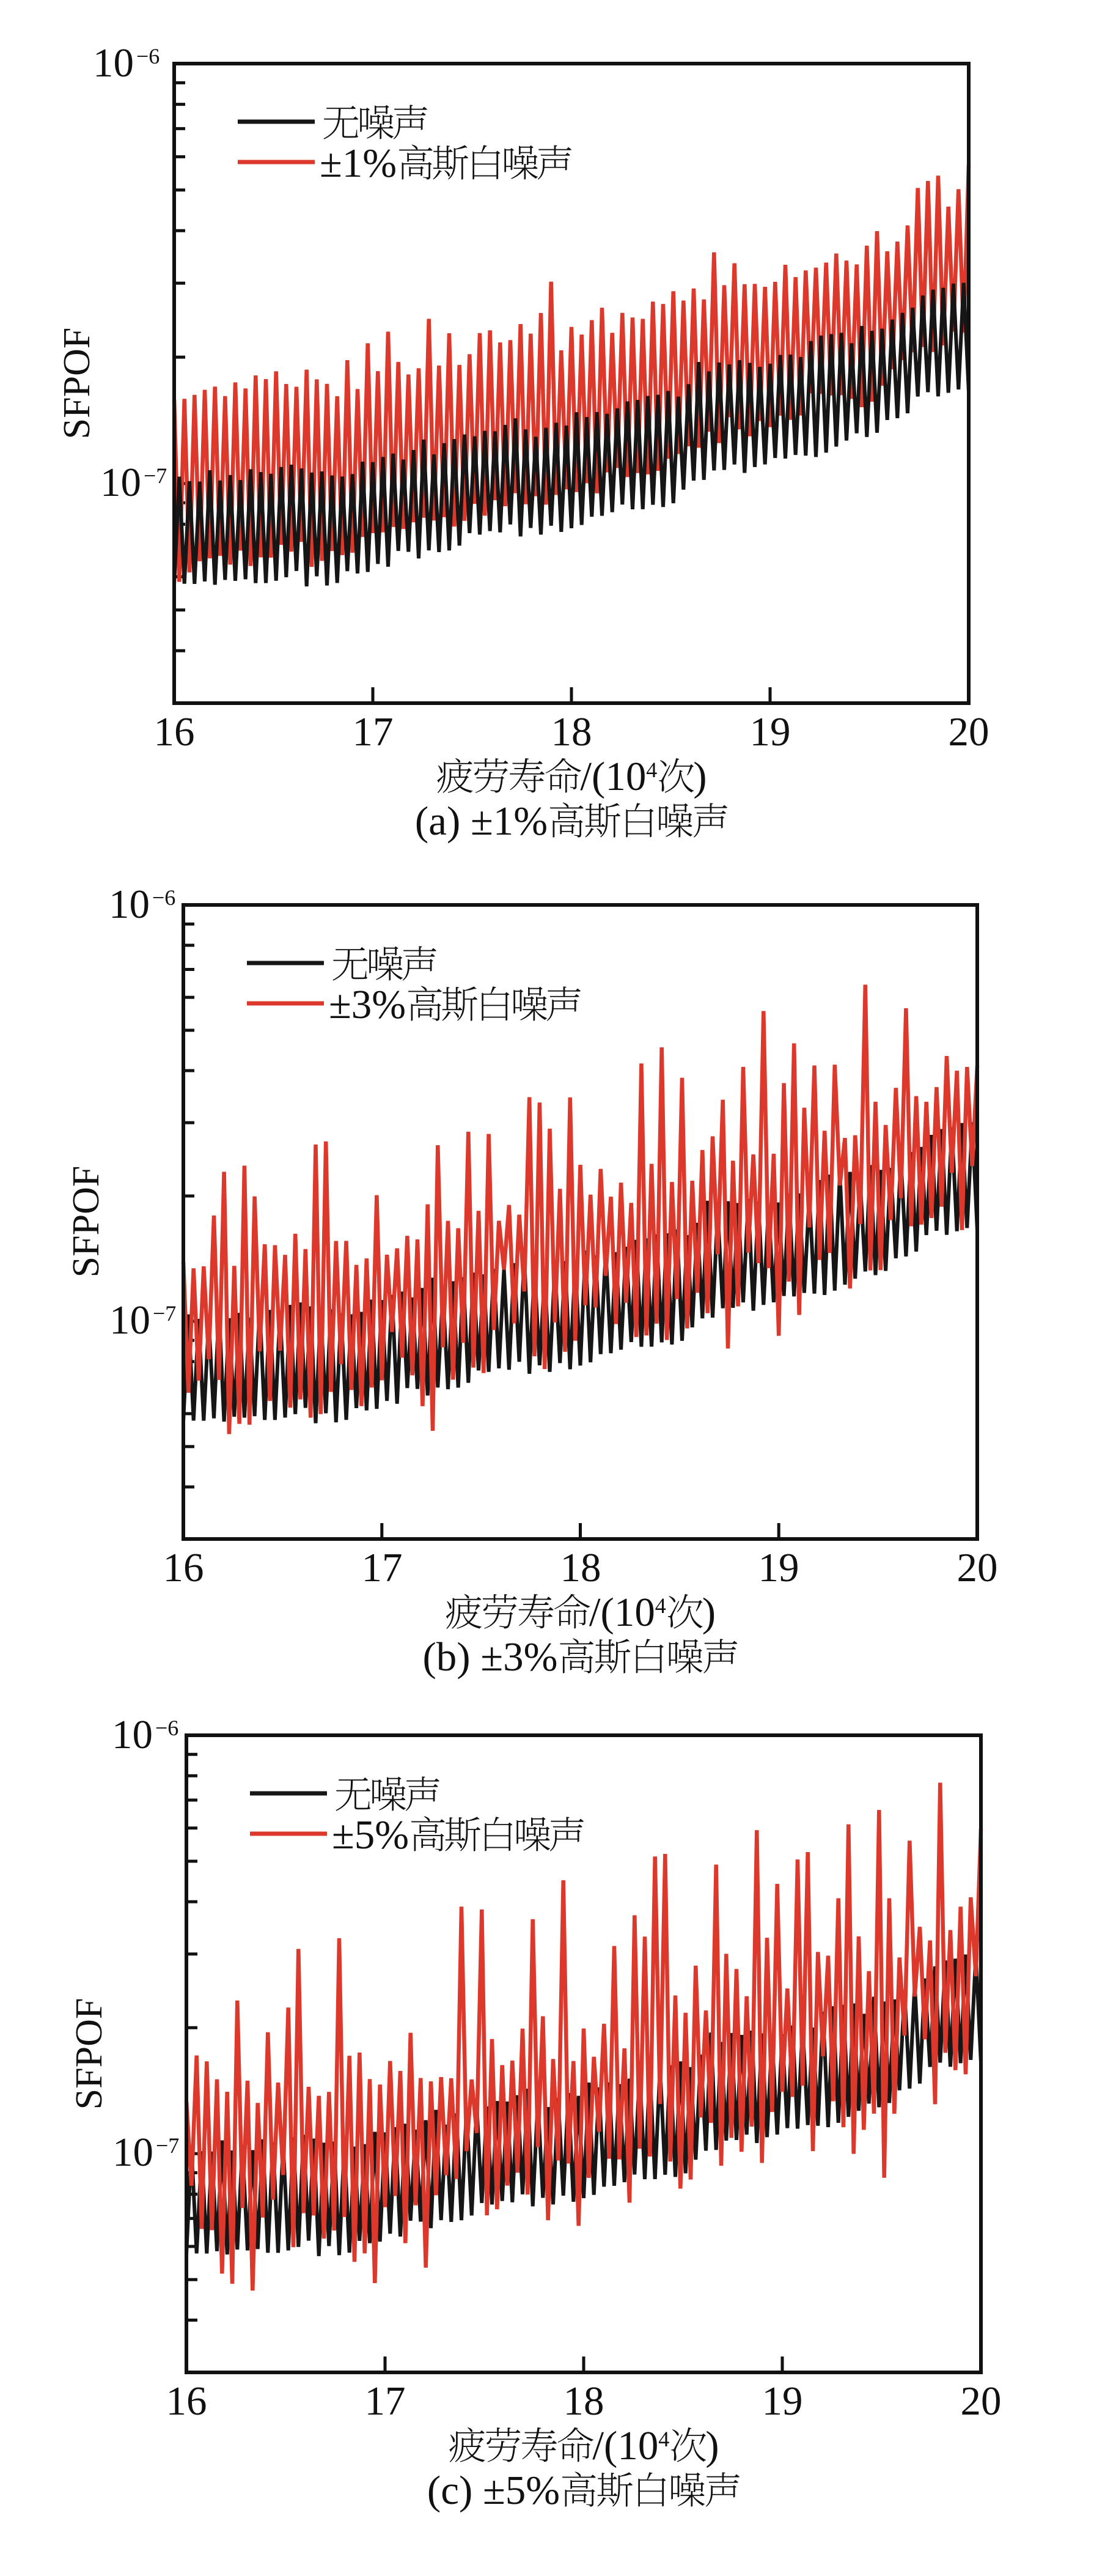 This screenshot has width=1105, height=2576. I want to click on svg-text: ±3%, so click(367, 1004).